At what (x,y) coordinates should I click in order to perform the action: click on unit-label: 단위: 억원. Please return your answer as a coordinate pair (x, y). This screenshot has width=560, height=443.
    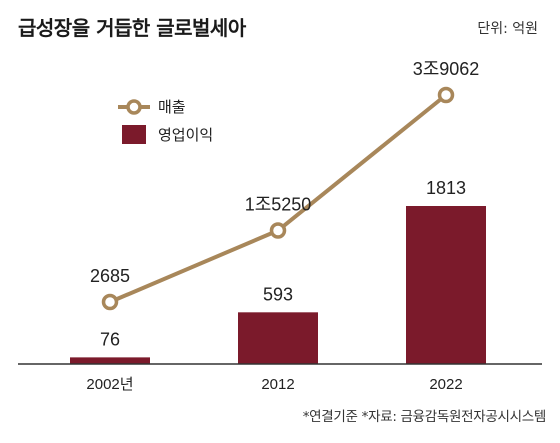
    Looking at the image, I should click on (507, 29).